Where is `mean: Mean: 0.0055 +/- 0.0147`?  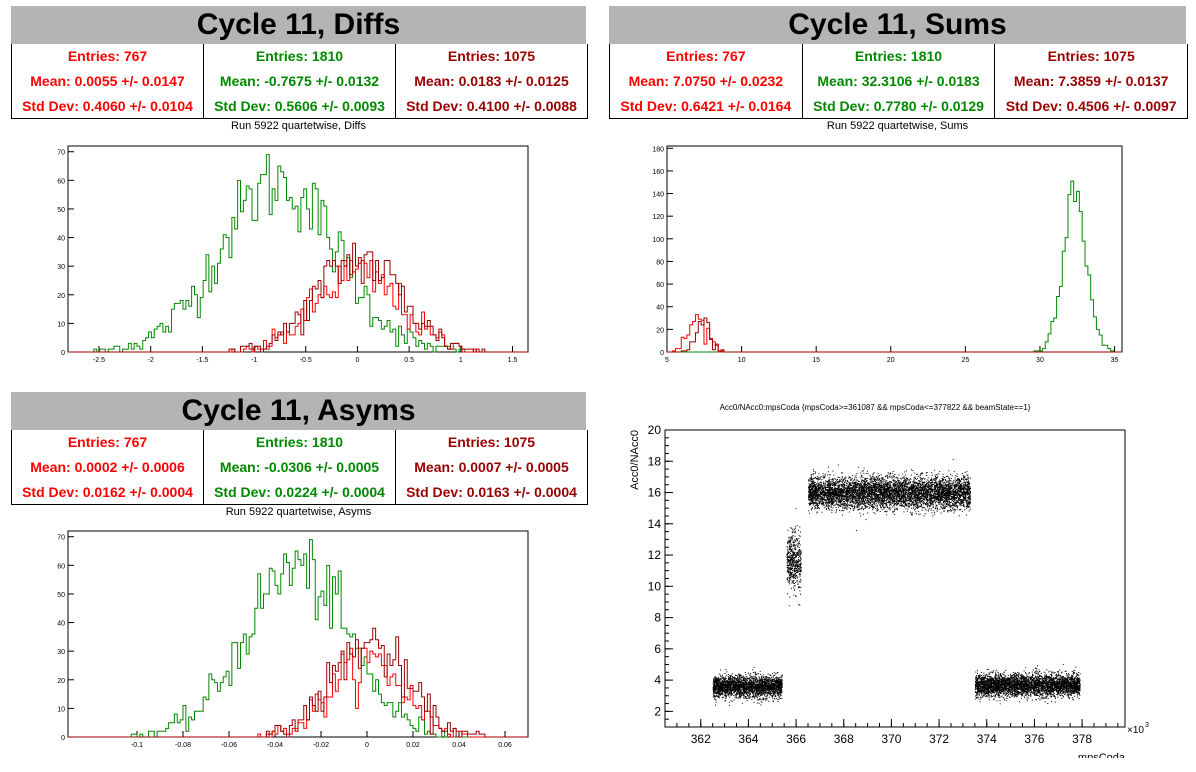
mean: Mean: 0.0055 +/- 0.0147 is located at coordinates (107, 80).